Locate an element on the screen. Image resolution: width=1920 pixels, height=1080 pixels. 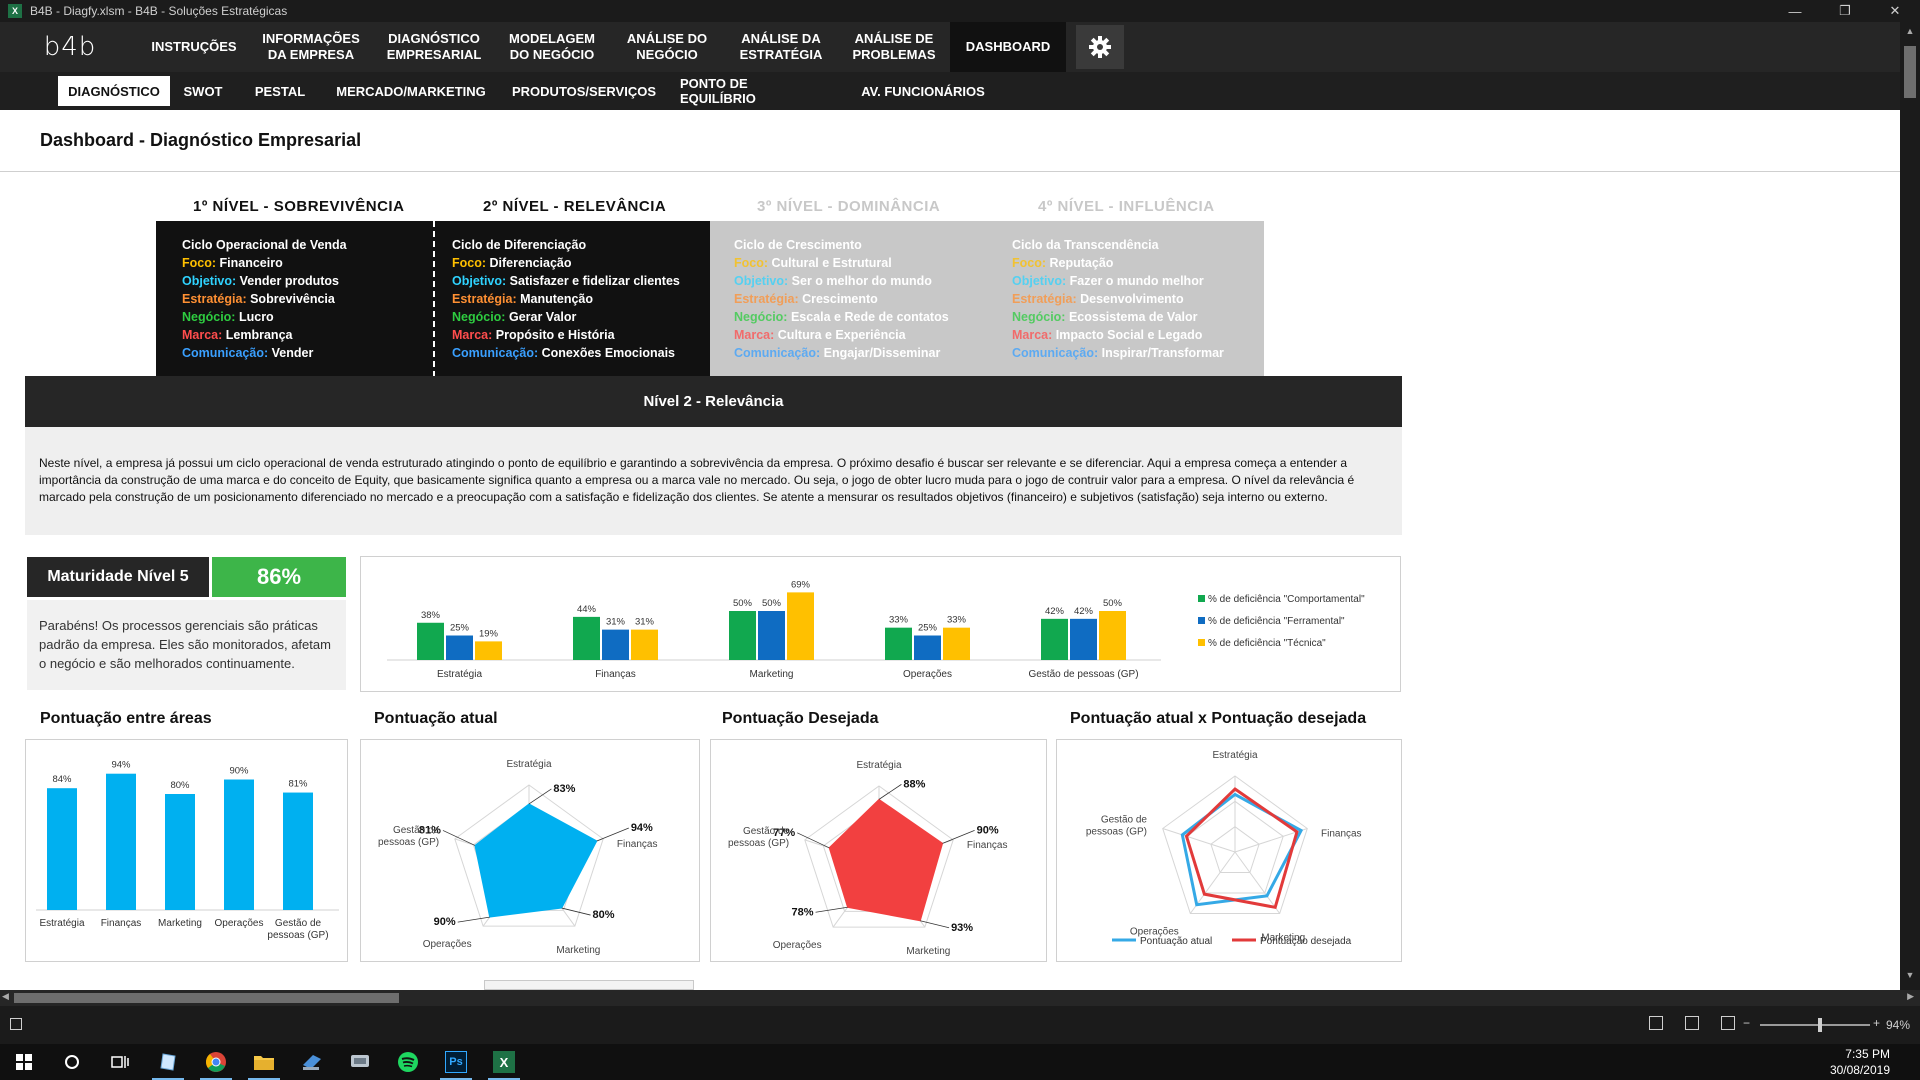
restore-button: ❐ is located at coordinates (1845, 10).